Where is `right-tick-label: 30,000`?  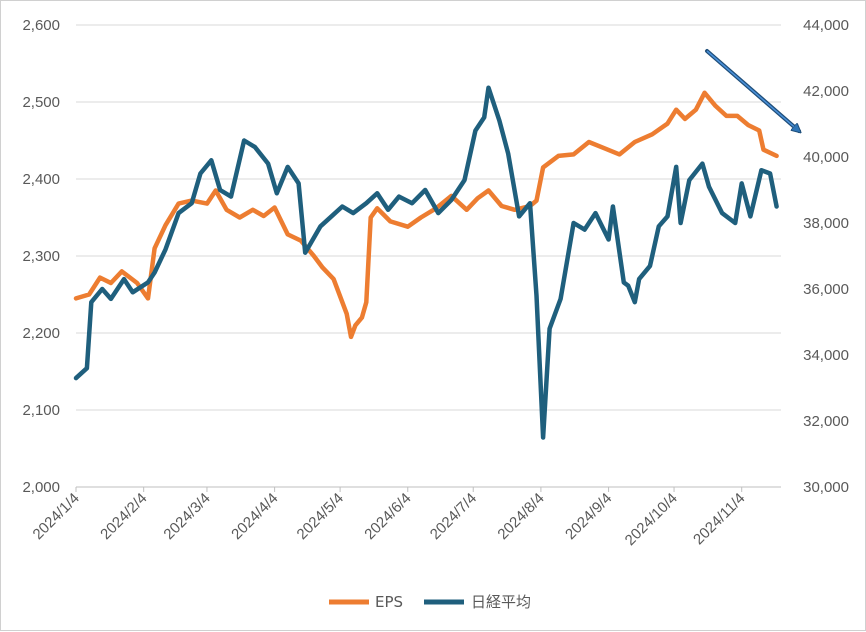 right-tick-label: 30,000 is located at coordinates (826, 487).